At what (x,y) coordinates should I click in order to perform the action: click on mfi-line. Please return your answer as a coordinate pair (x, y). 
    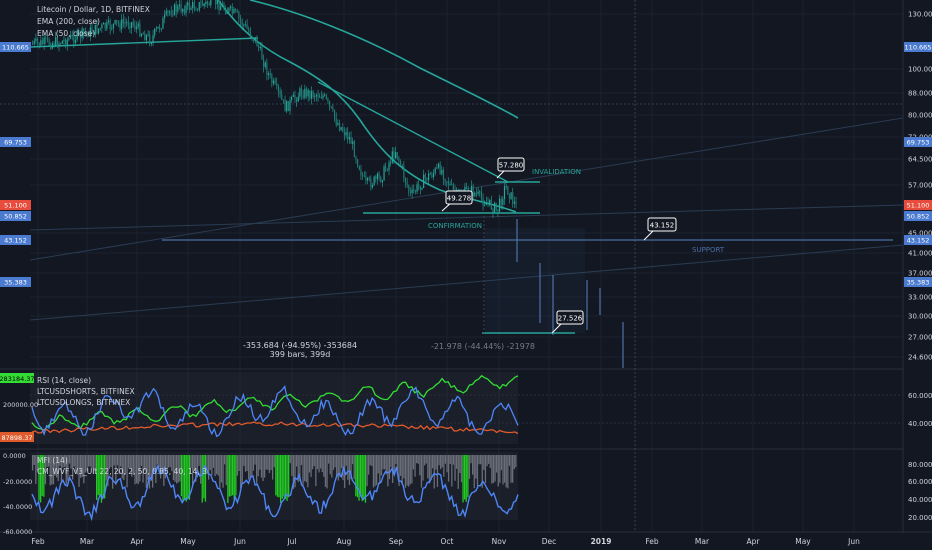
    Looking at the image, I should click on (275, 492).